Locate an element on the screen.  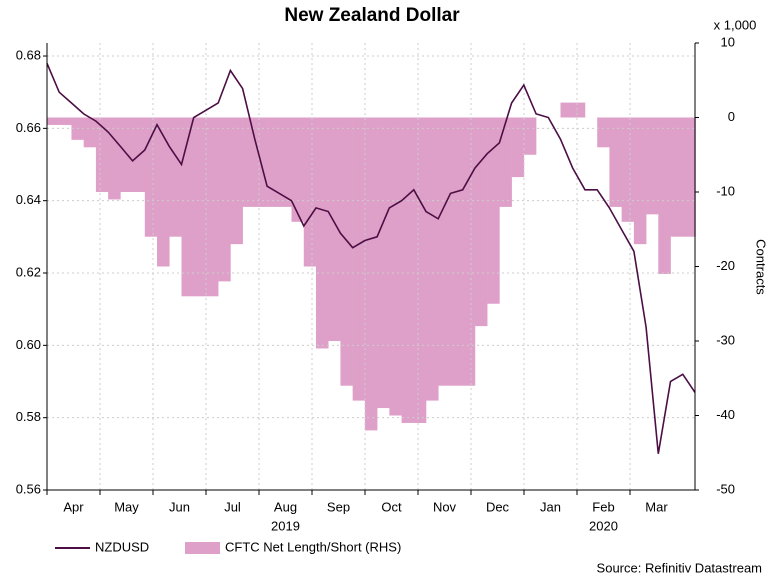
legend-label: NZDUSD is located at coordinates (122, 546).